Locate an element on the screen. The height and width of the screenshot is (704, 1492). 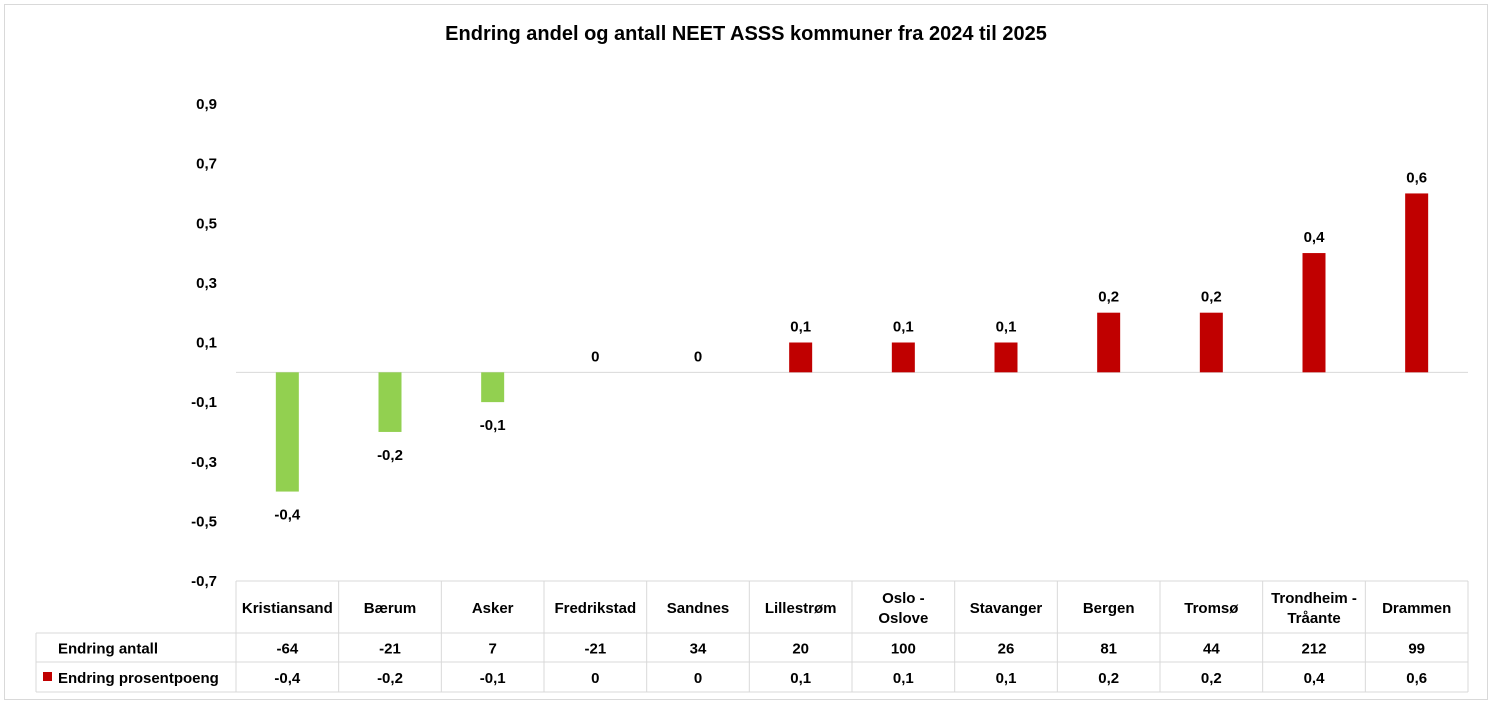
table-cell: 26 is located at coordinates (1006, 649).